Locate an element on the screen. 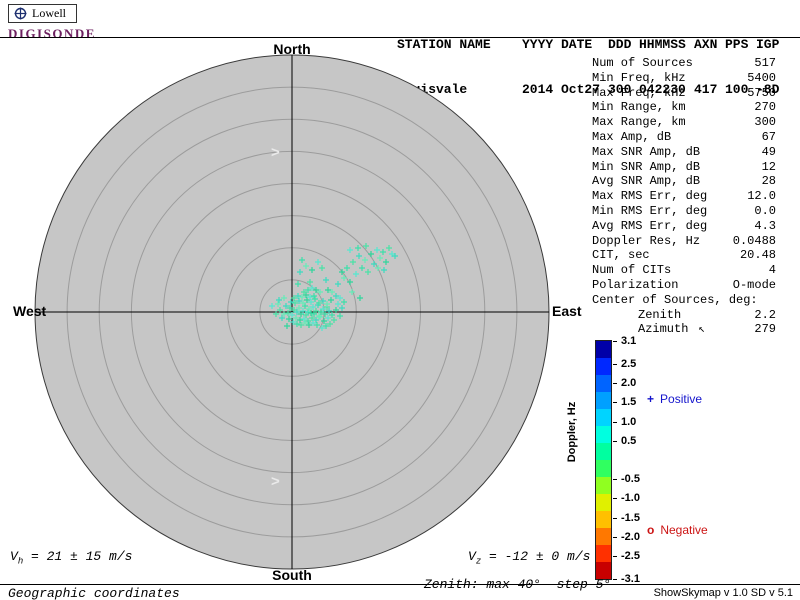 The width and height of the screenshot is (800, 600). header-field-label: HHMMSS is located at coordinates (662, 44).